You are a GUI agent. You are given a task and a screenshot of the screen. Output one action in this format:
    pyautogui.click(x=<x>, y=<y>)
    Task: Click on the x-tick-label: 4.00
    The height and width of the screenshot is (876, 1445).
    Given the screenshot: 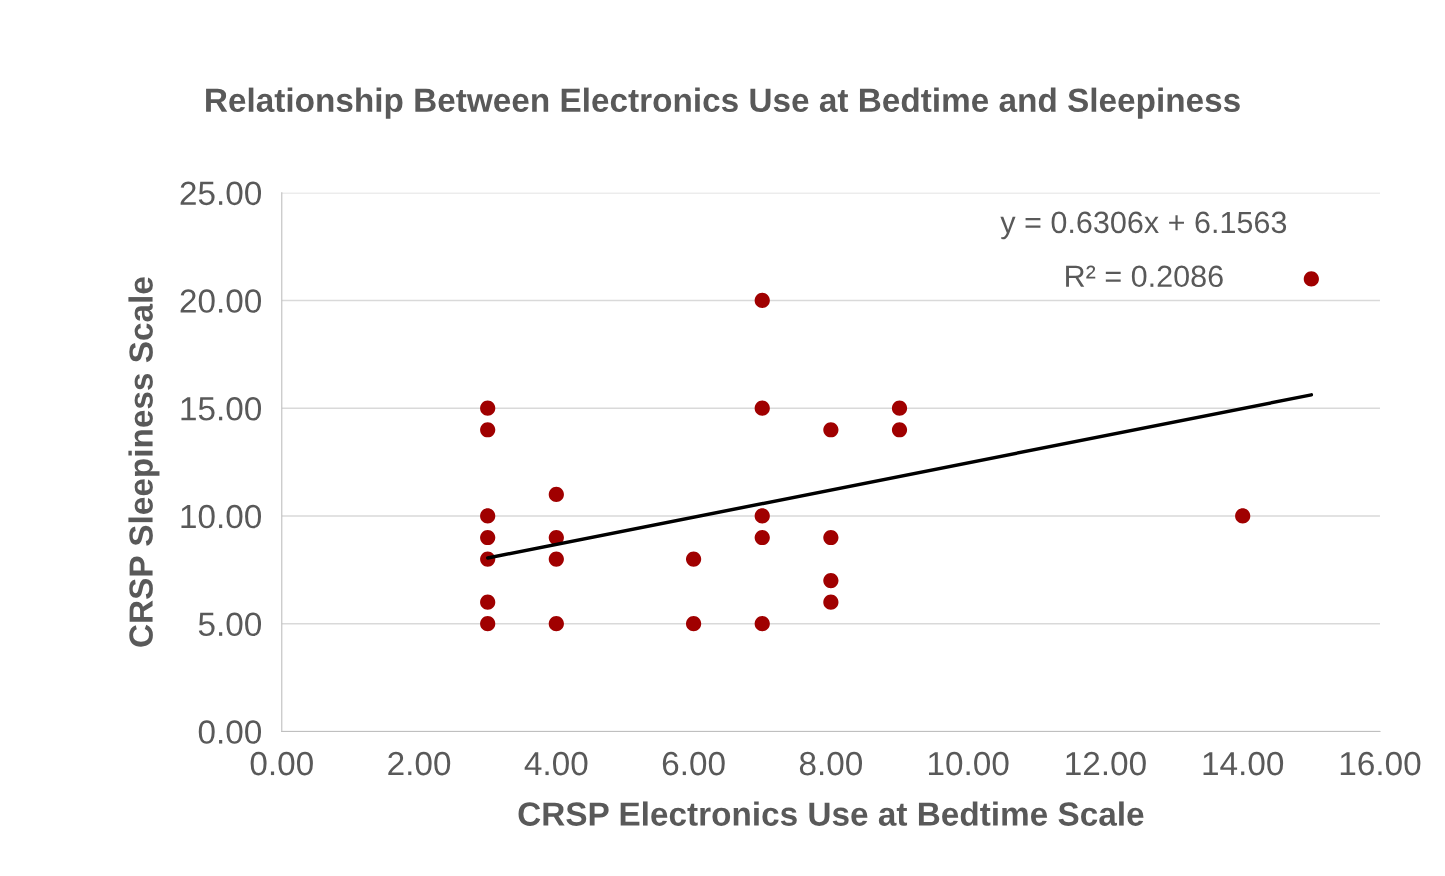 What is the action you would take?
    pyautogui.click(x=556, y=763)
    